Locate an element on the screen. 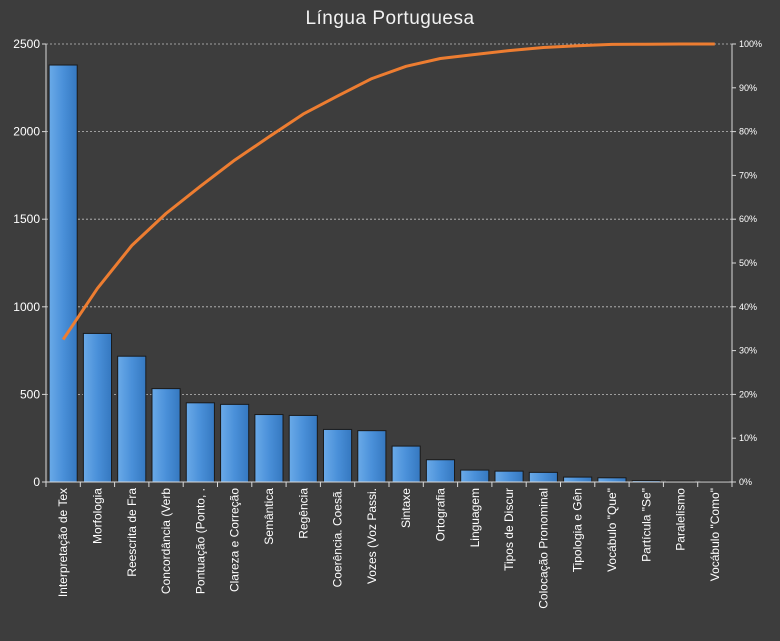 This screenshot has width=780, height=641. y2-tick-label: 70% is located at coordinates (748, 175).